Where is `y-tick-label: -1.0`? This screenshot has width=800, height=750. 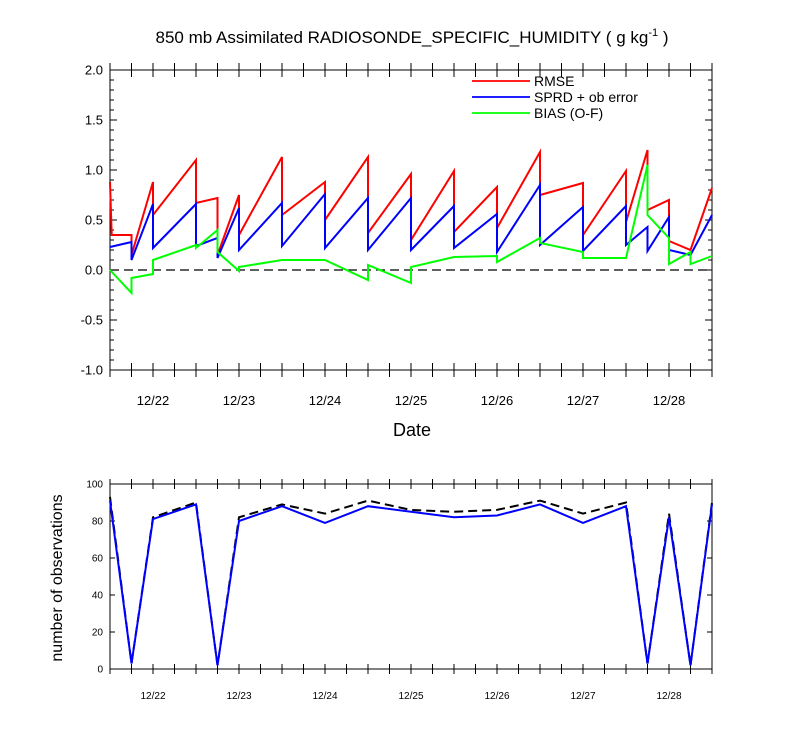 y-tick-label: -1.0 is located at coordinates (92, 370).